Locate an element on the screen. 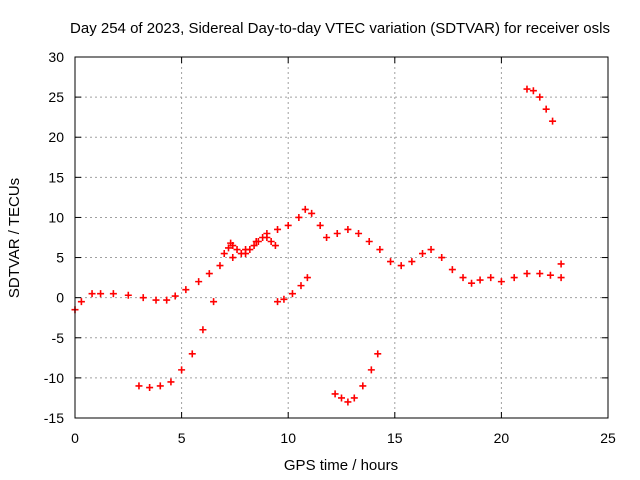 This screenshot has height=480, width=640. y-tick-label: -10 is located at coordinates (54, 378).